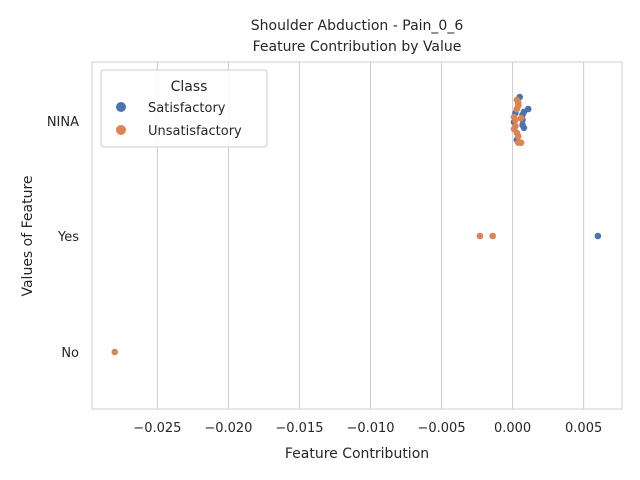 This screenshot has width=640, height=480. I want to click on y-tick-label: Yes, so click(68, 237).